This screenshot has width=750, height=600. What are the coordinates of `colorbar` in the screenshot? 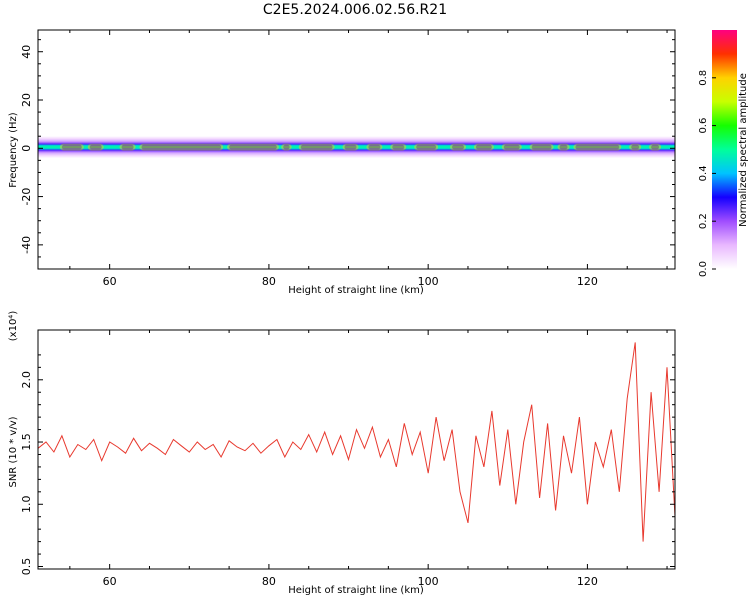 It's located at (724, 149).